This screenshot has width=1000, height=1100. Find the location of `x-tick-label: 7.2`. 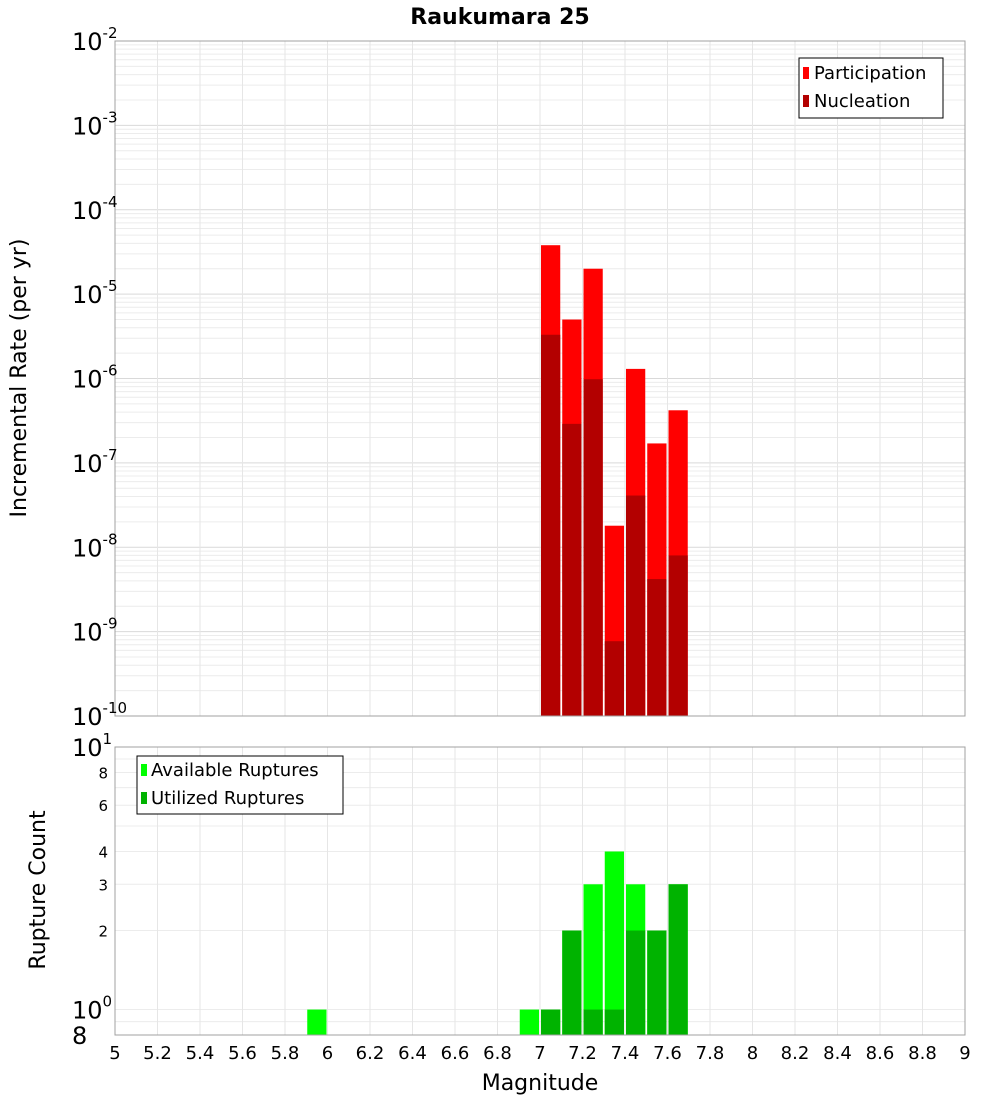

x-tick-label: 7.2 is located at coordinates (582, 1053).